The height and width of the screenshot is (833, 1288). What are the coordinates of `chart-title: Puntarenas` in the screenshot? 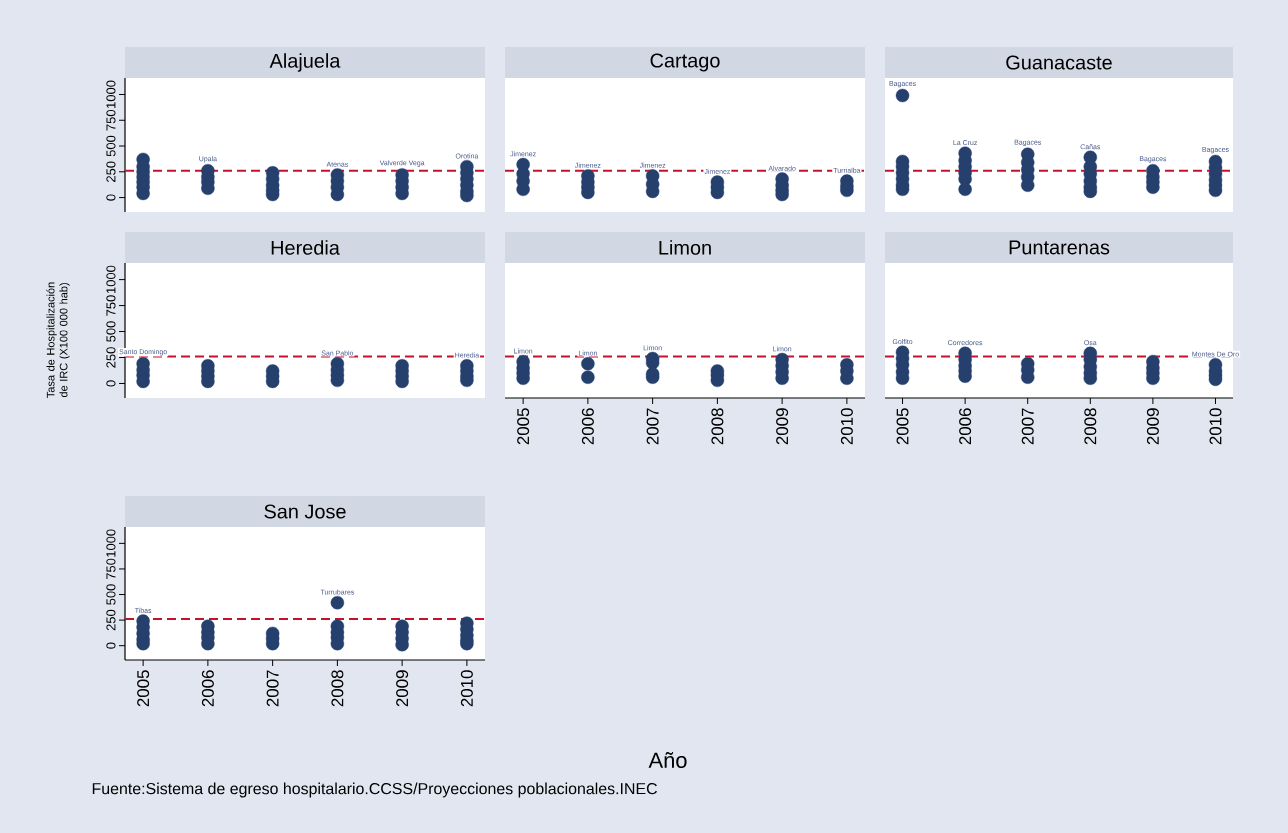 It's located at (1059, 247).